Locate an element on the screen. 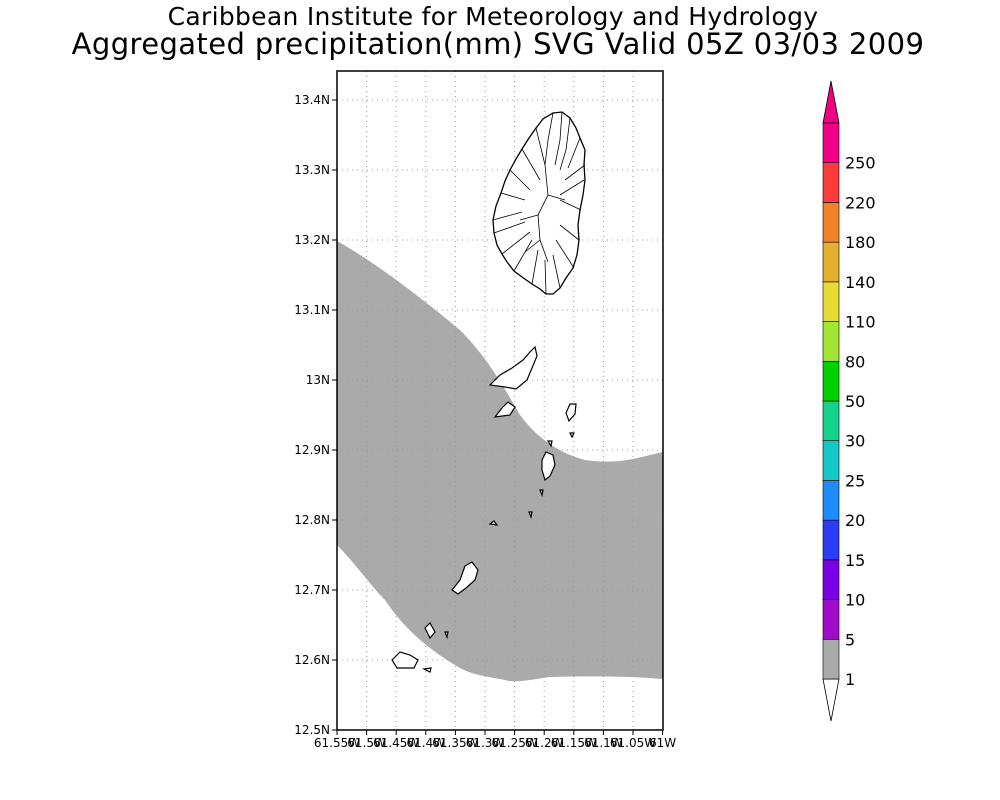  saint-vincent-watersheds is located at coordinates (539, 203).